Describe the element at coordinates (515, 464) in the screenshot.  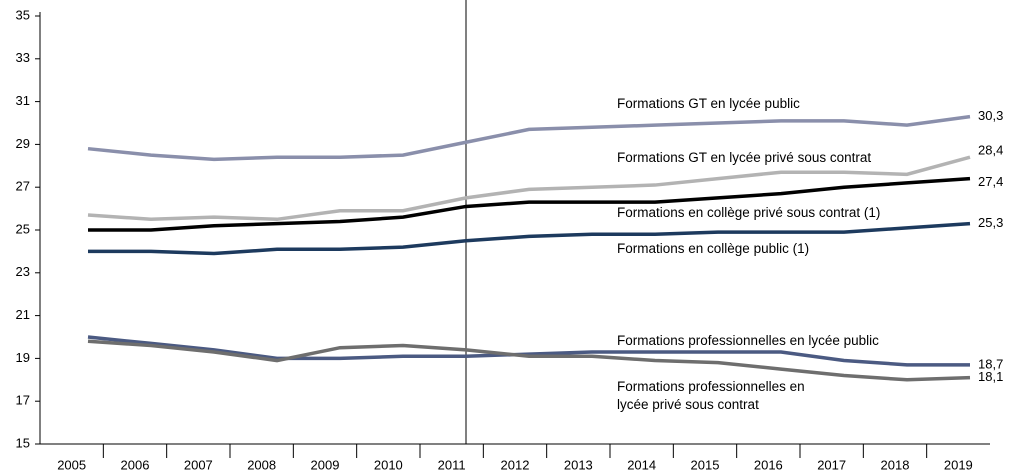
I see `x-tick-label: 2012` at that location.